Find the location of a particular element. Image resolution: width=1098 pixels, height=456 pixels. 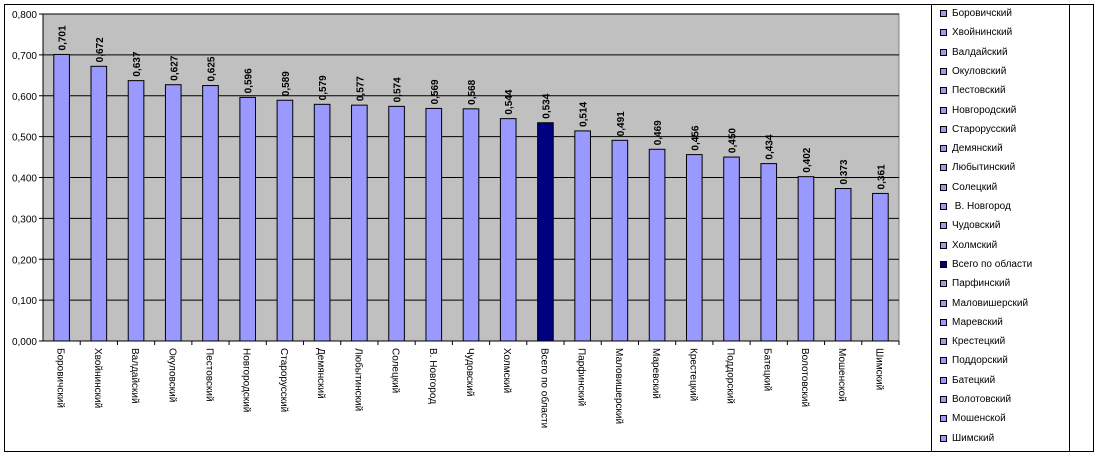

data-label: 0,577 is located at coordinates (360, 88).